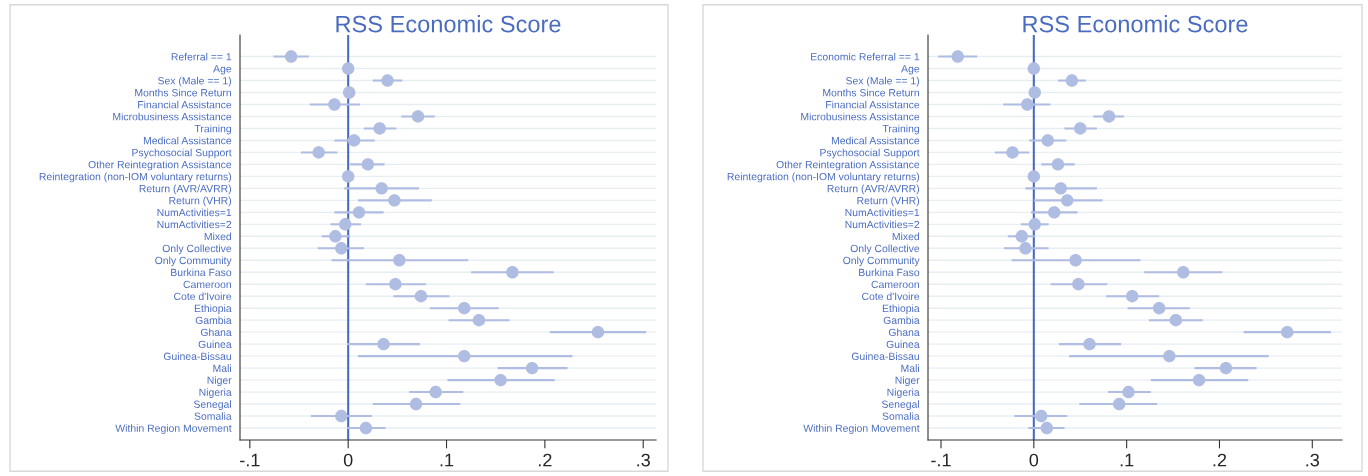 The height and width of the screenshot is (476, 1368). Describe the element at coordinates (883, 81) in the screenshot. I see `y-tick-label: Sex (Male == 1)` at that location.